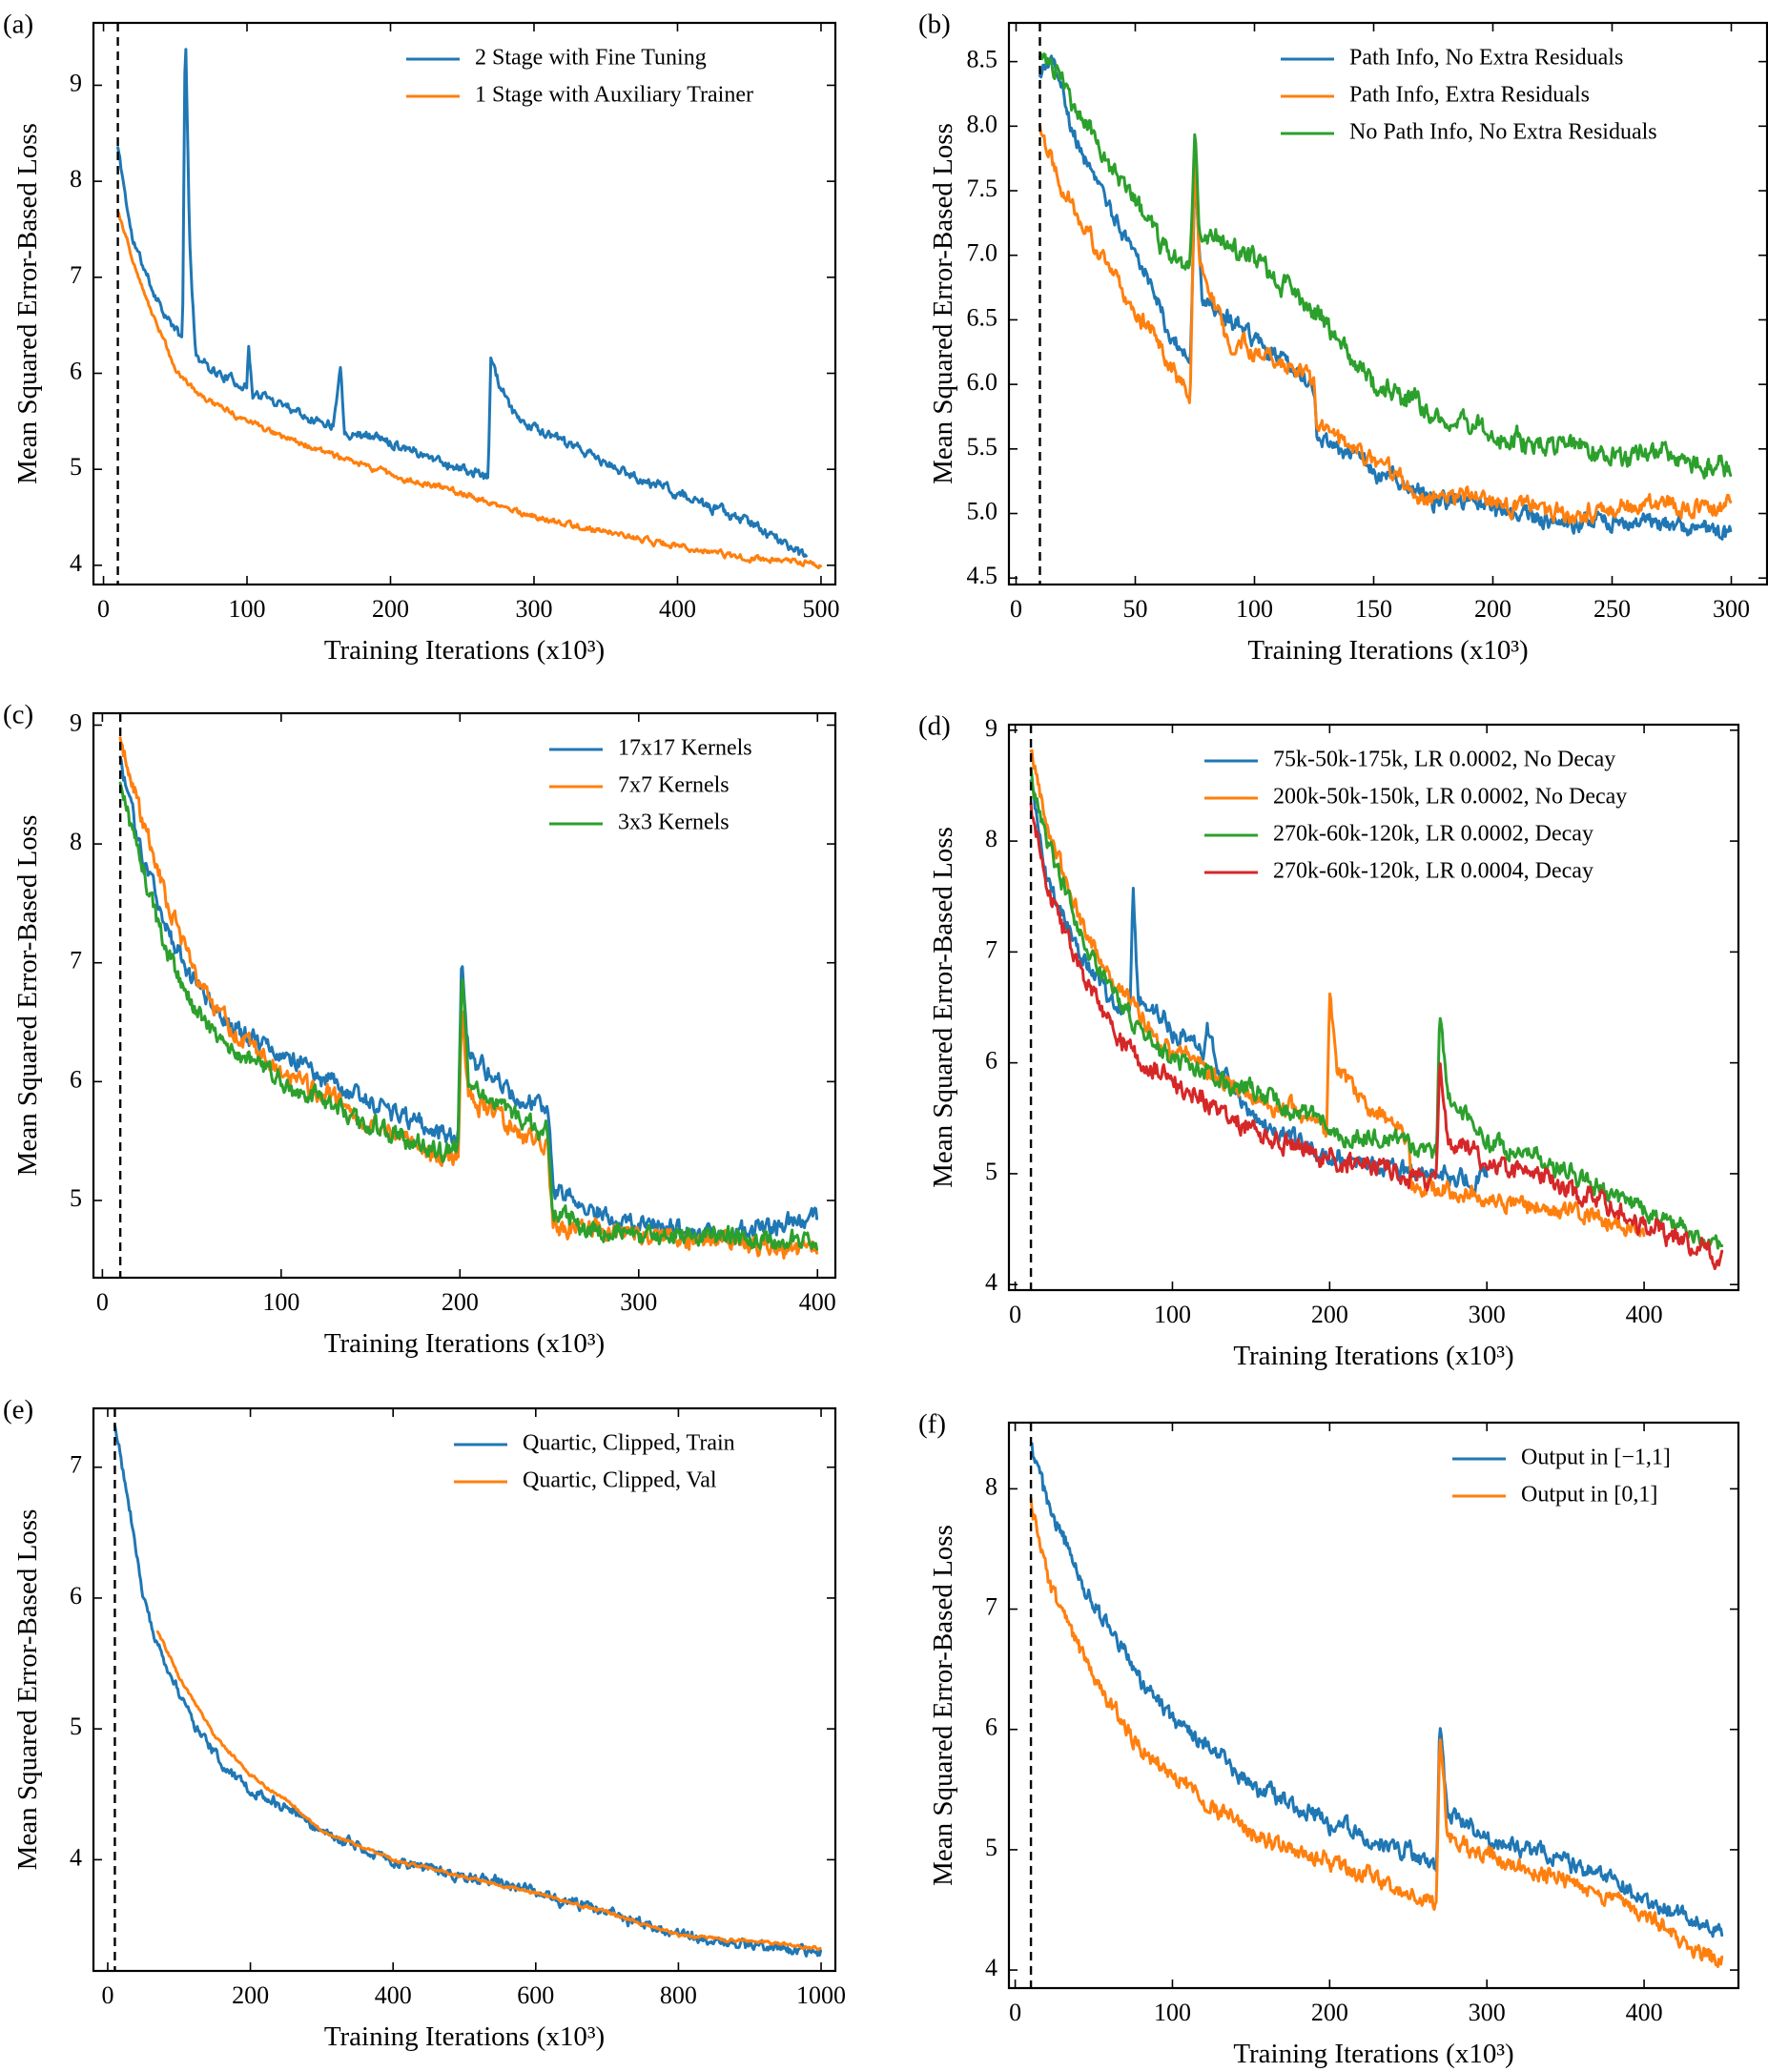 The height and width of the screenshot is (2072, 1768). Describe the element at coordinates (982, 447) in the screenshot. I see `y-tick-label: 5.5` at that location.